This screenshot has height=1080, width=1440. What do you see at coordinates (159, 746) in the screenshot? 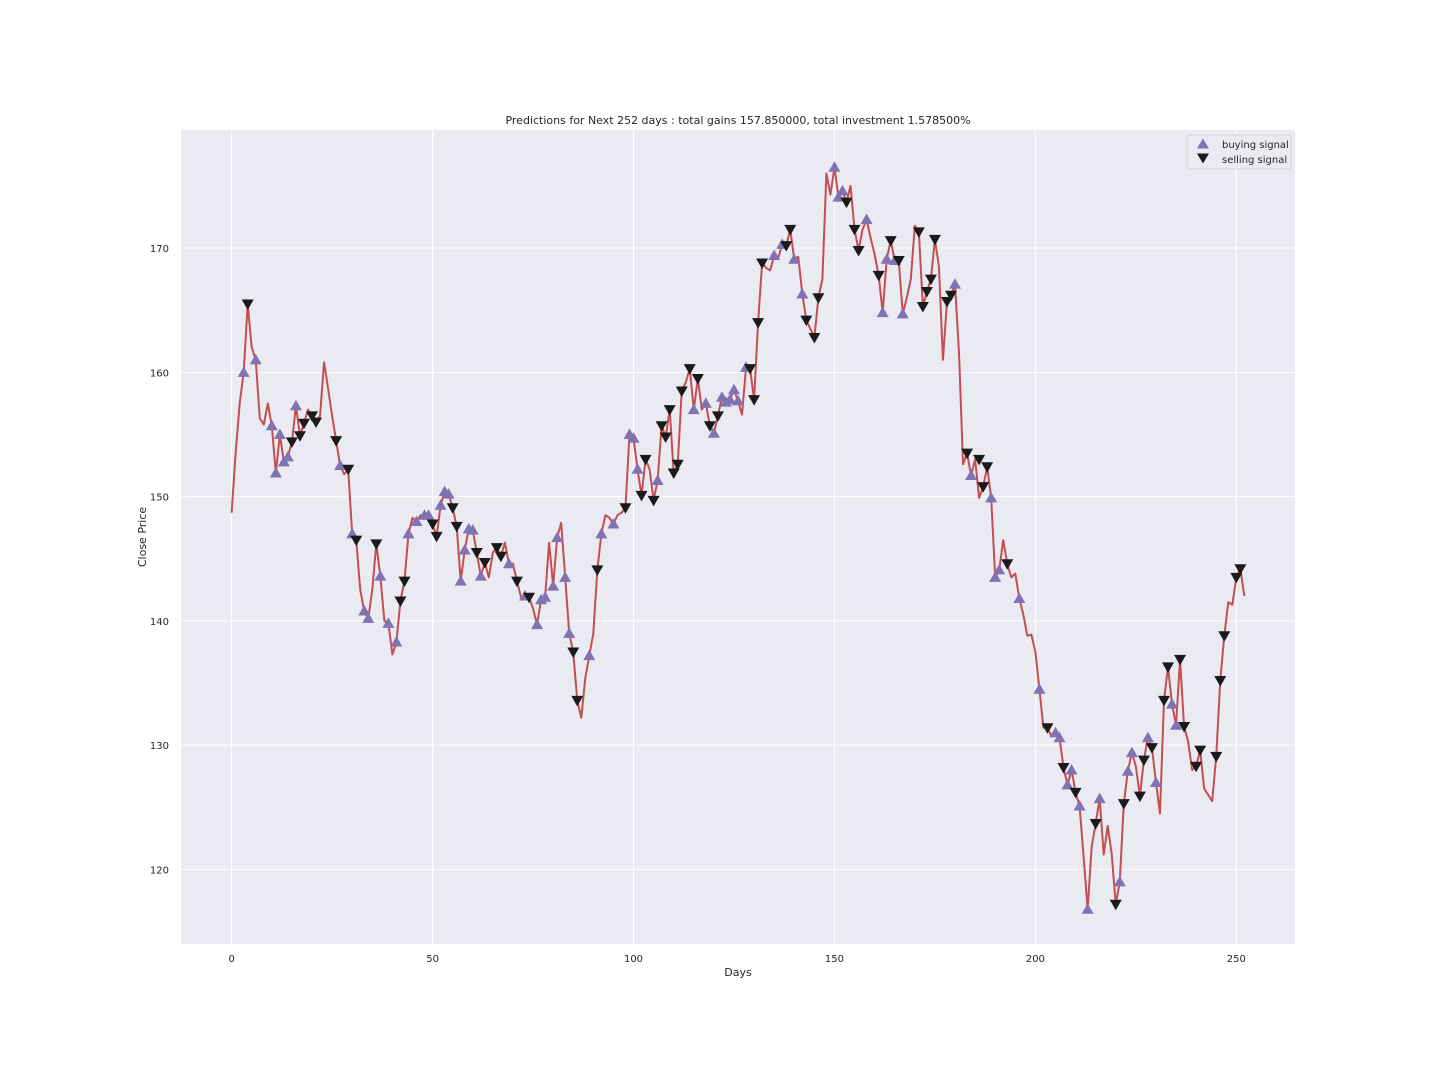
I see `y-tick-label: 130` at bounding box center [159, 746].